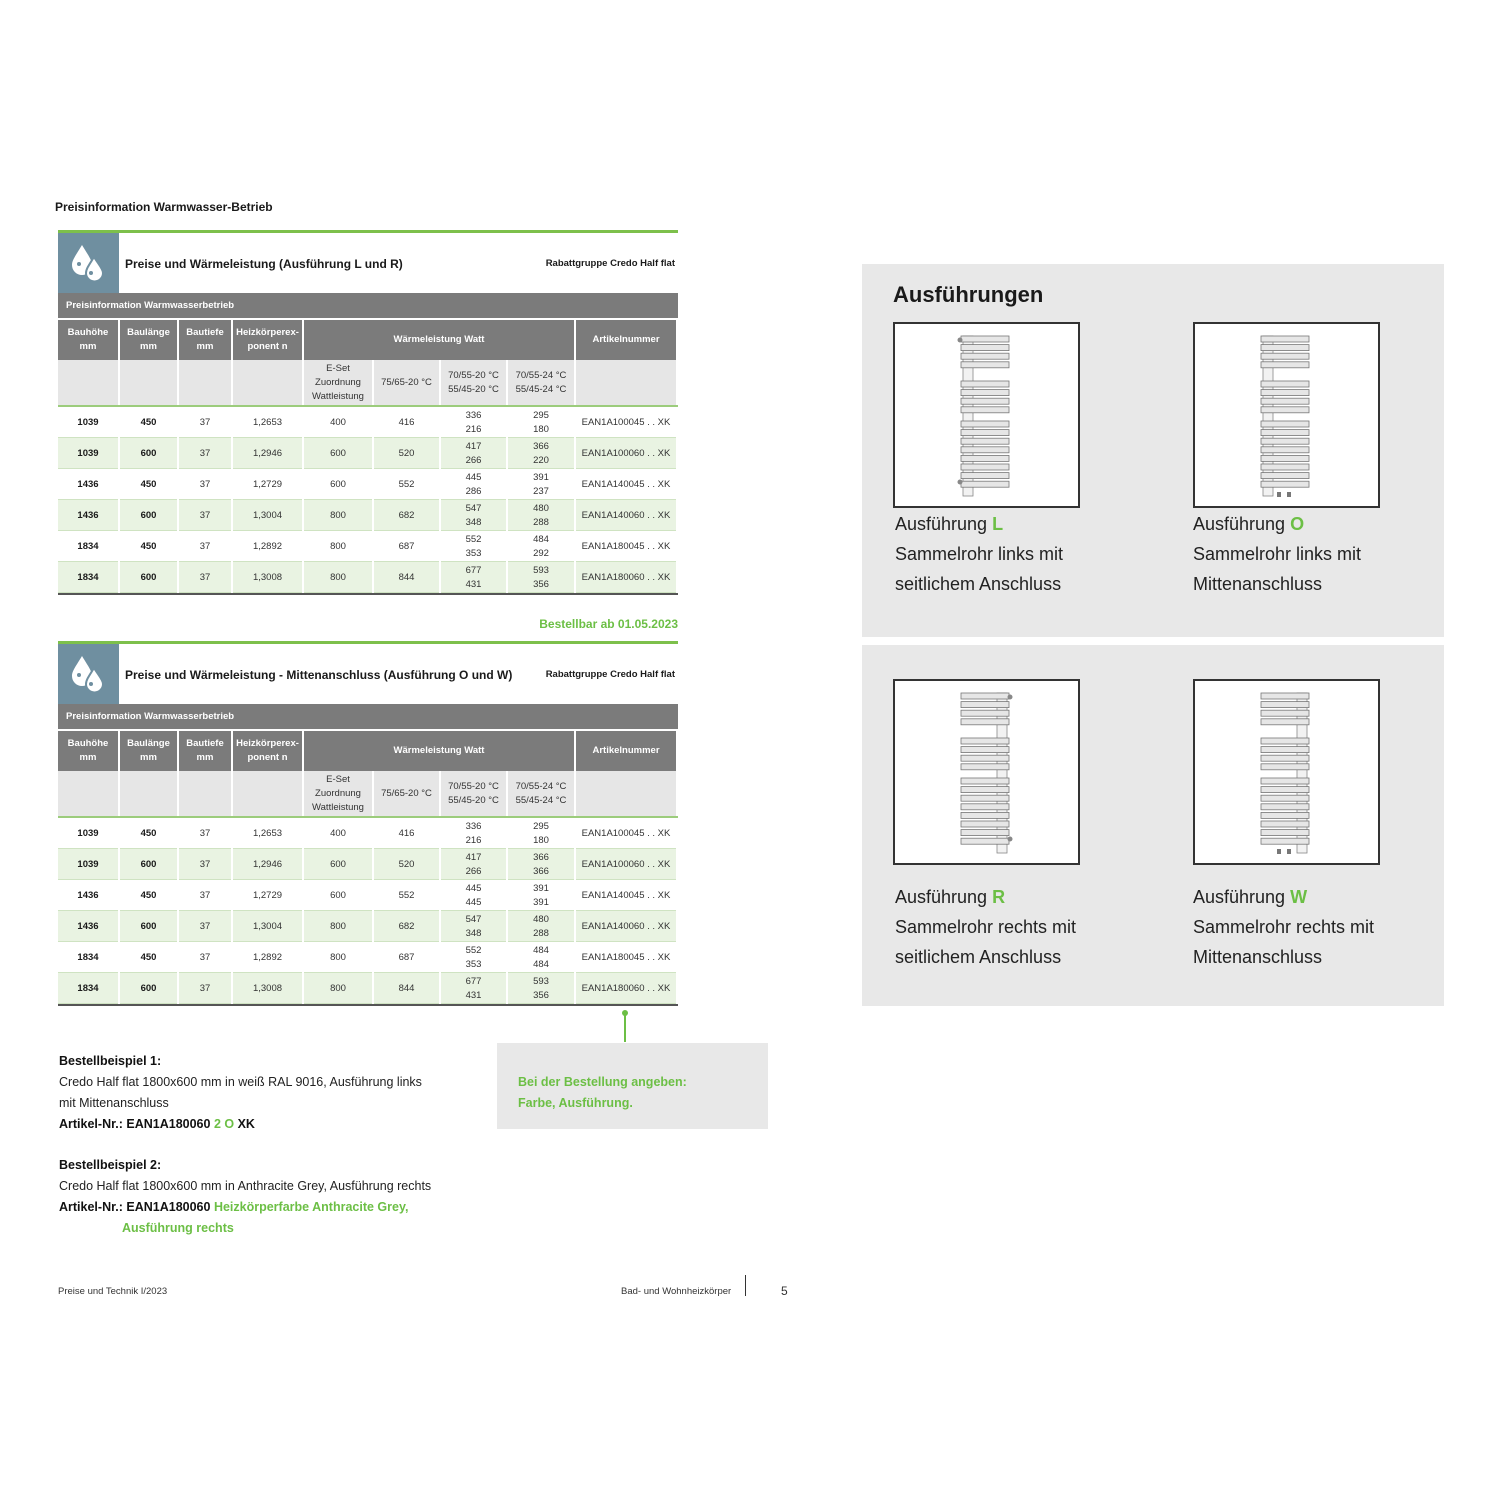  What do you see at coordinates (608, 624) in the screenshot?
I see `bestellbar-note: Bestellbar ab 01.05.2023` at bounding box center [608, 624].